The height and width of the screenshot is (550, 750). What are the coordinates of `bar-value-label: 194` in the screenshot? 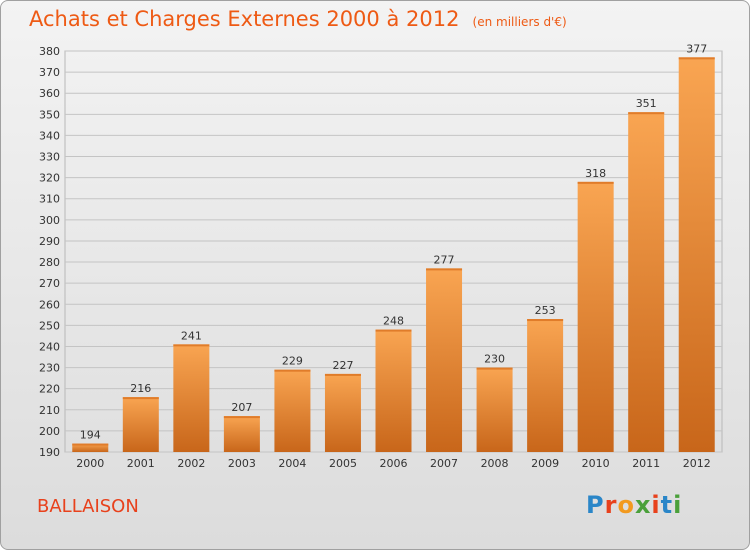 It's located at (90, 435).